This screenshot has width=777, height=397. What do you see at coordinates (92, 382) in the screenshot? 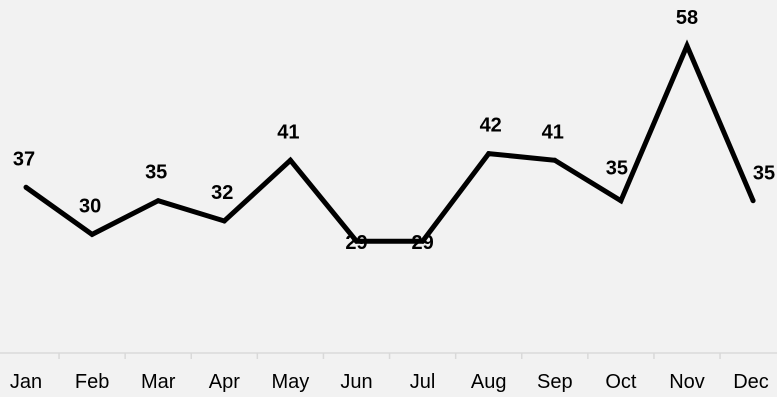
I see `x-tick-label-feb: Feb` at bounding box center [92, 382].